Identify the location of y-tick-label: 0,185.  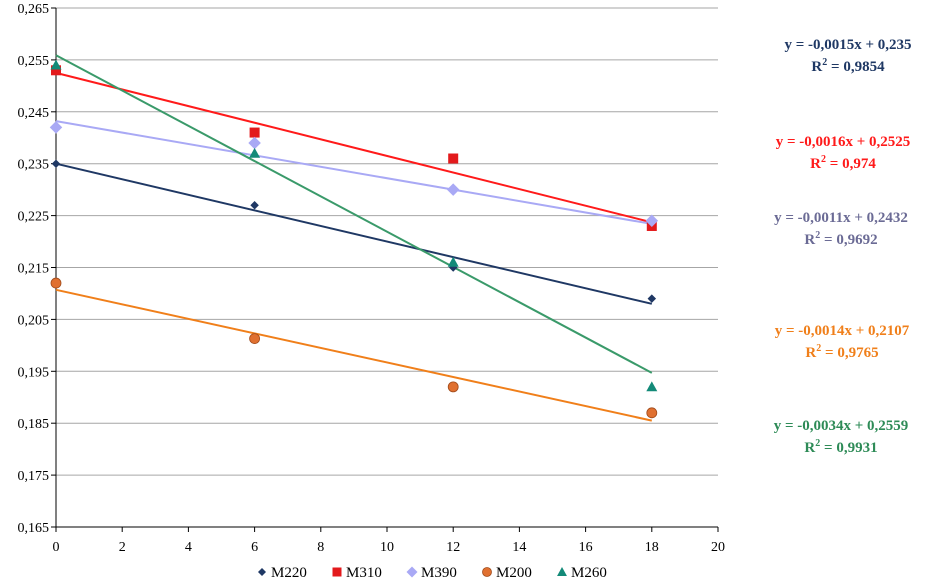
(34, 424).